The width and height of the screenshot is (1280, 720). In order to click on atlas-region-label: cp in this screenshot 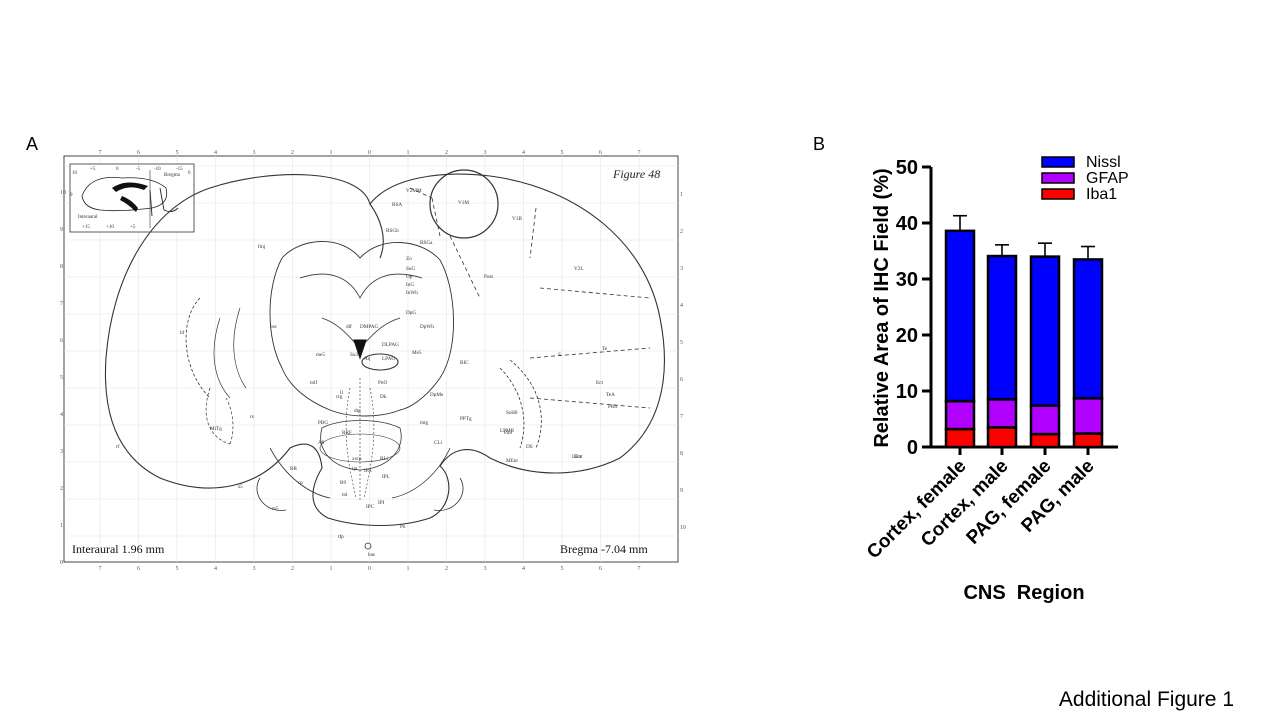, I will do `click(300, 483)`.